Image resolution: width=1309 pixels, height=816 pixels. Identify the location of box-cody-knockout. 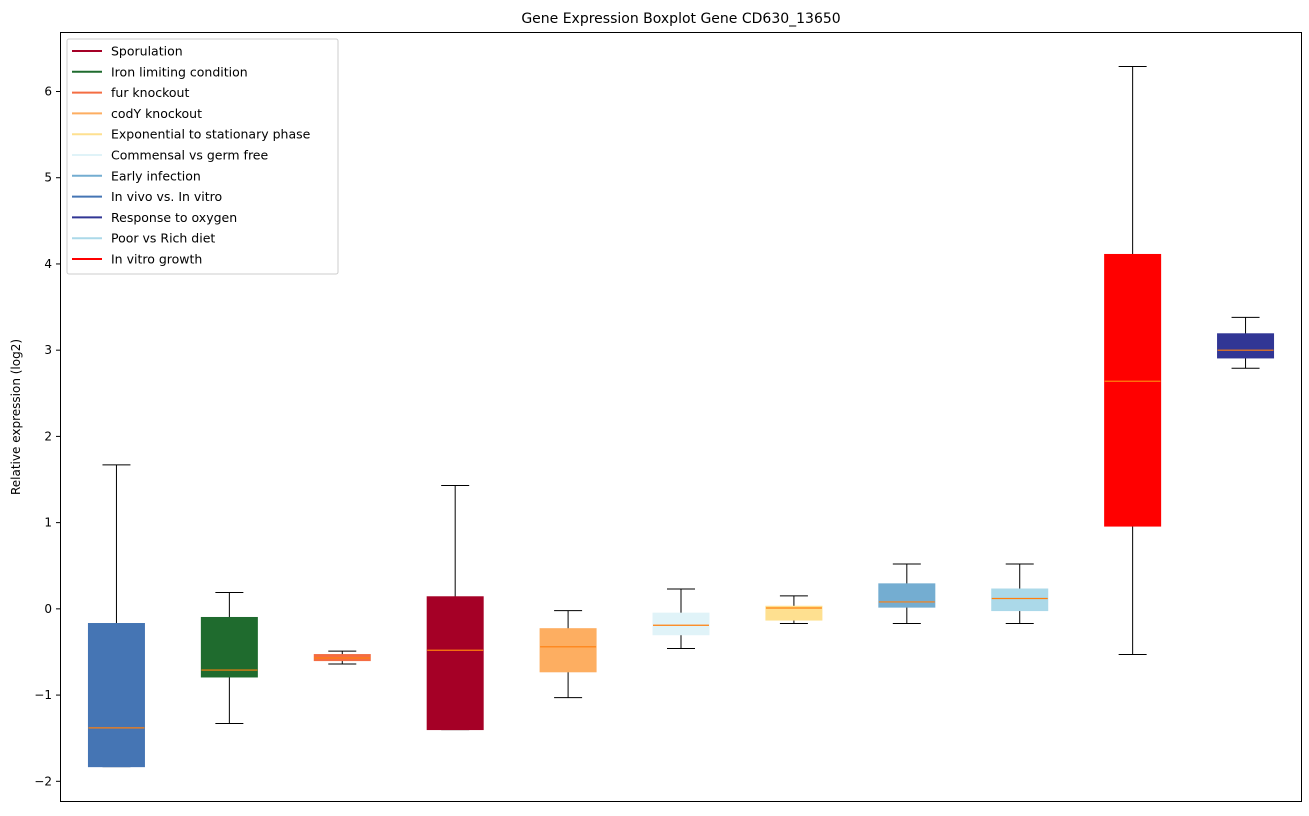
(568, 654).